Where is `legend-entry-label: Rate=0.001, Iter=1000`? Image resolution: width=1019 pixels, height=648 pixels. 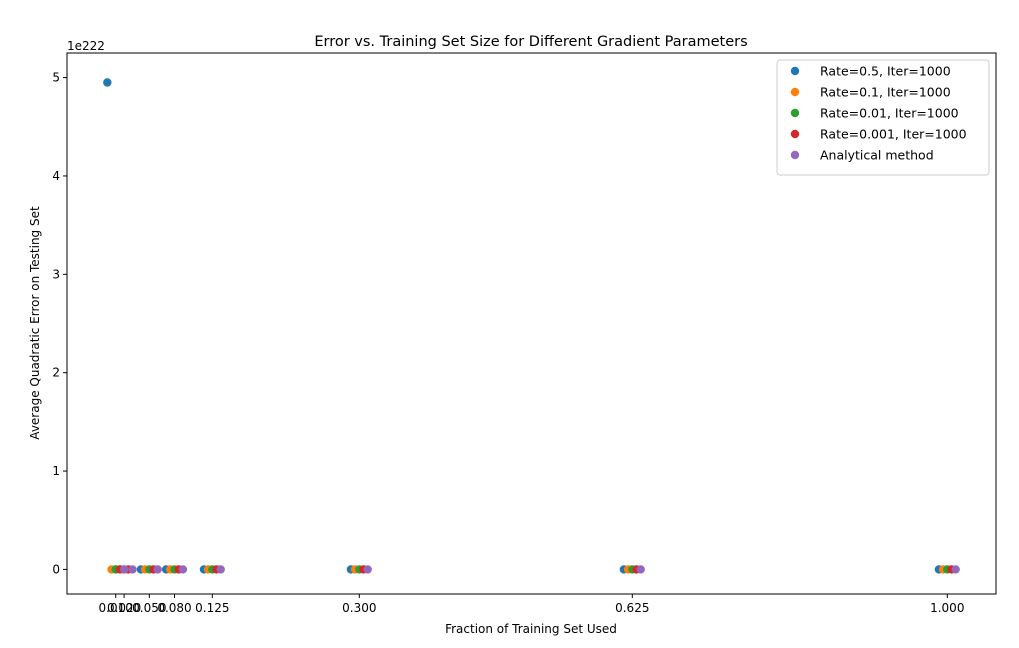
legend-entry-label: Rate=0.001, Iter=1000 is located at coordinates (893, 134).